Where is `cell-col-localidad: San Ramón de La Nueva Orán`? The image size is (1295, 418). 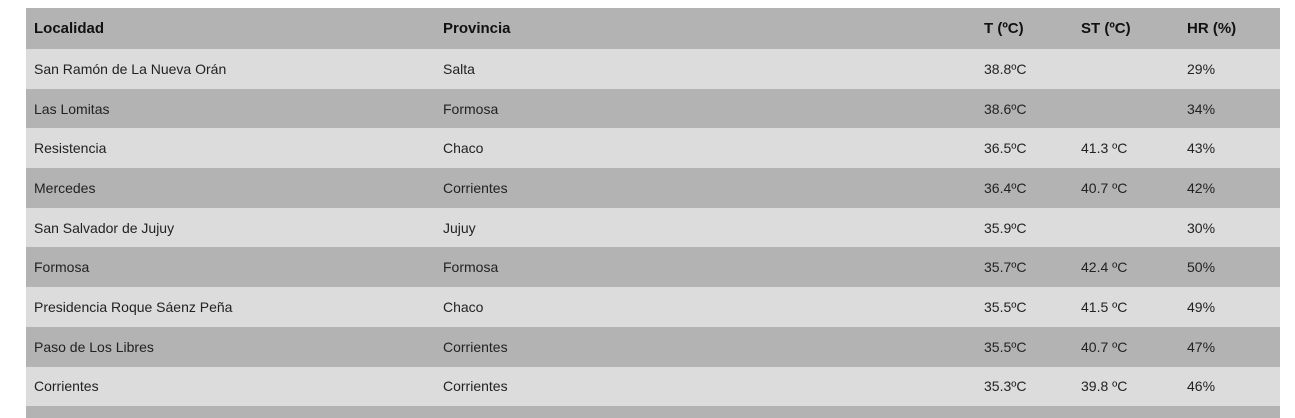 cell-col-localidad: San Ramón de La Nueva Orán is located at coordinates (230, 69).